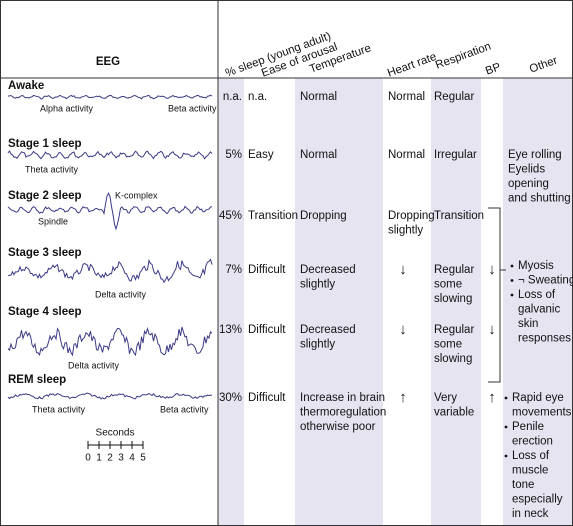  What do you see at coordinates (273, 216) in the screenshot?
I see `arousal: Transition` at bounding box center [273, 216].